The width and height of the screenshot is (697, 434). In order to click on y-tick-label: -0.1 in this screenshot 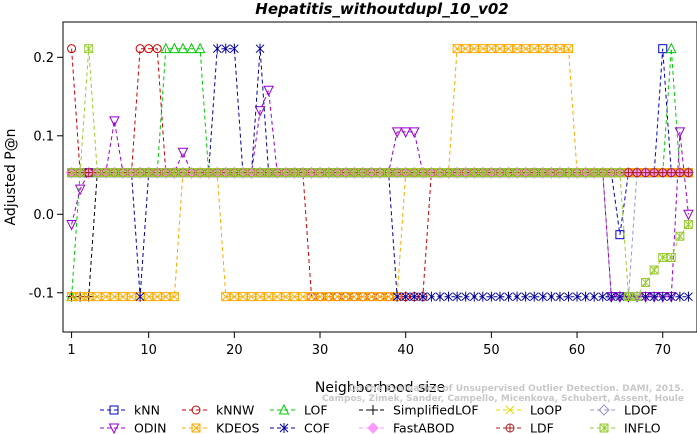, I will do `click(41, 293)`.